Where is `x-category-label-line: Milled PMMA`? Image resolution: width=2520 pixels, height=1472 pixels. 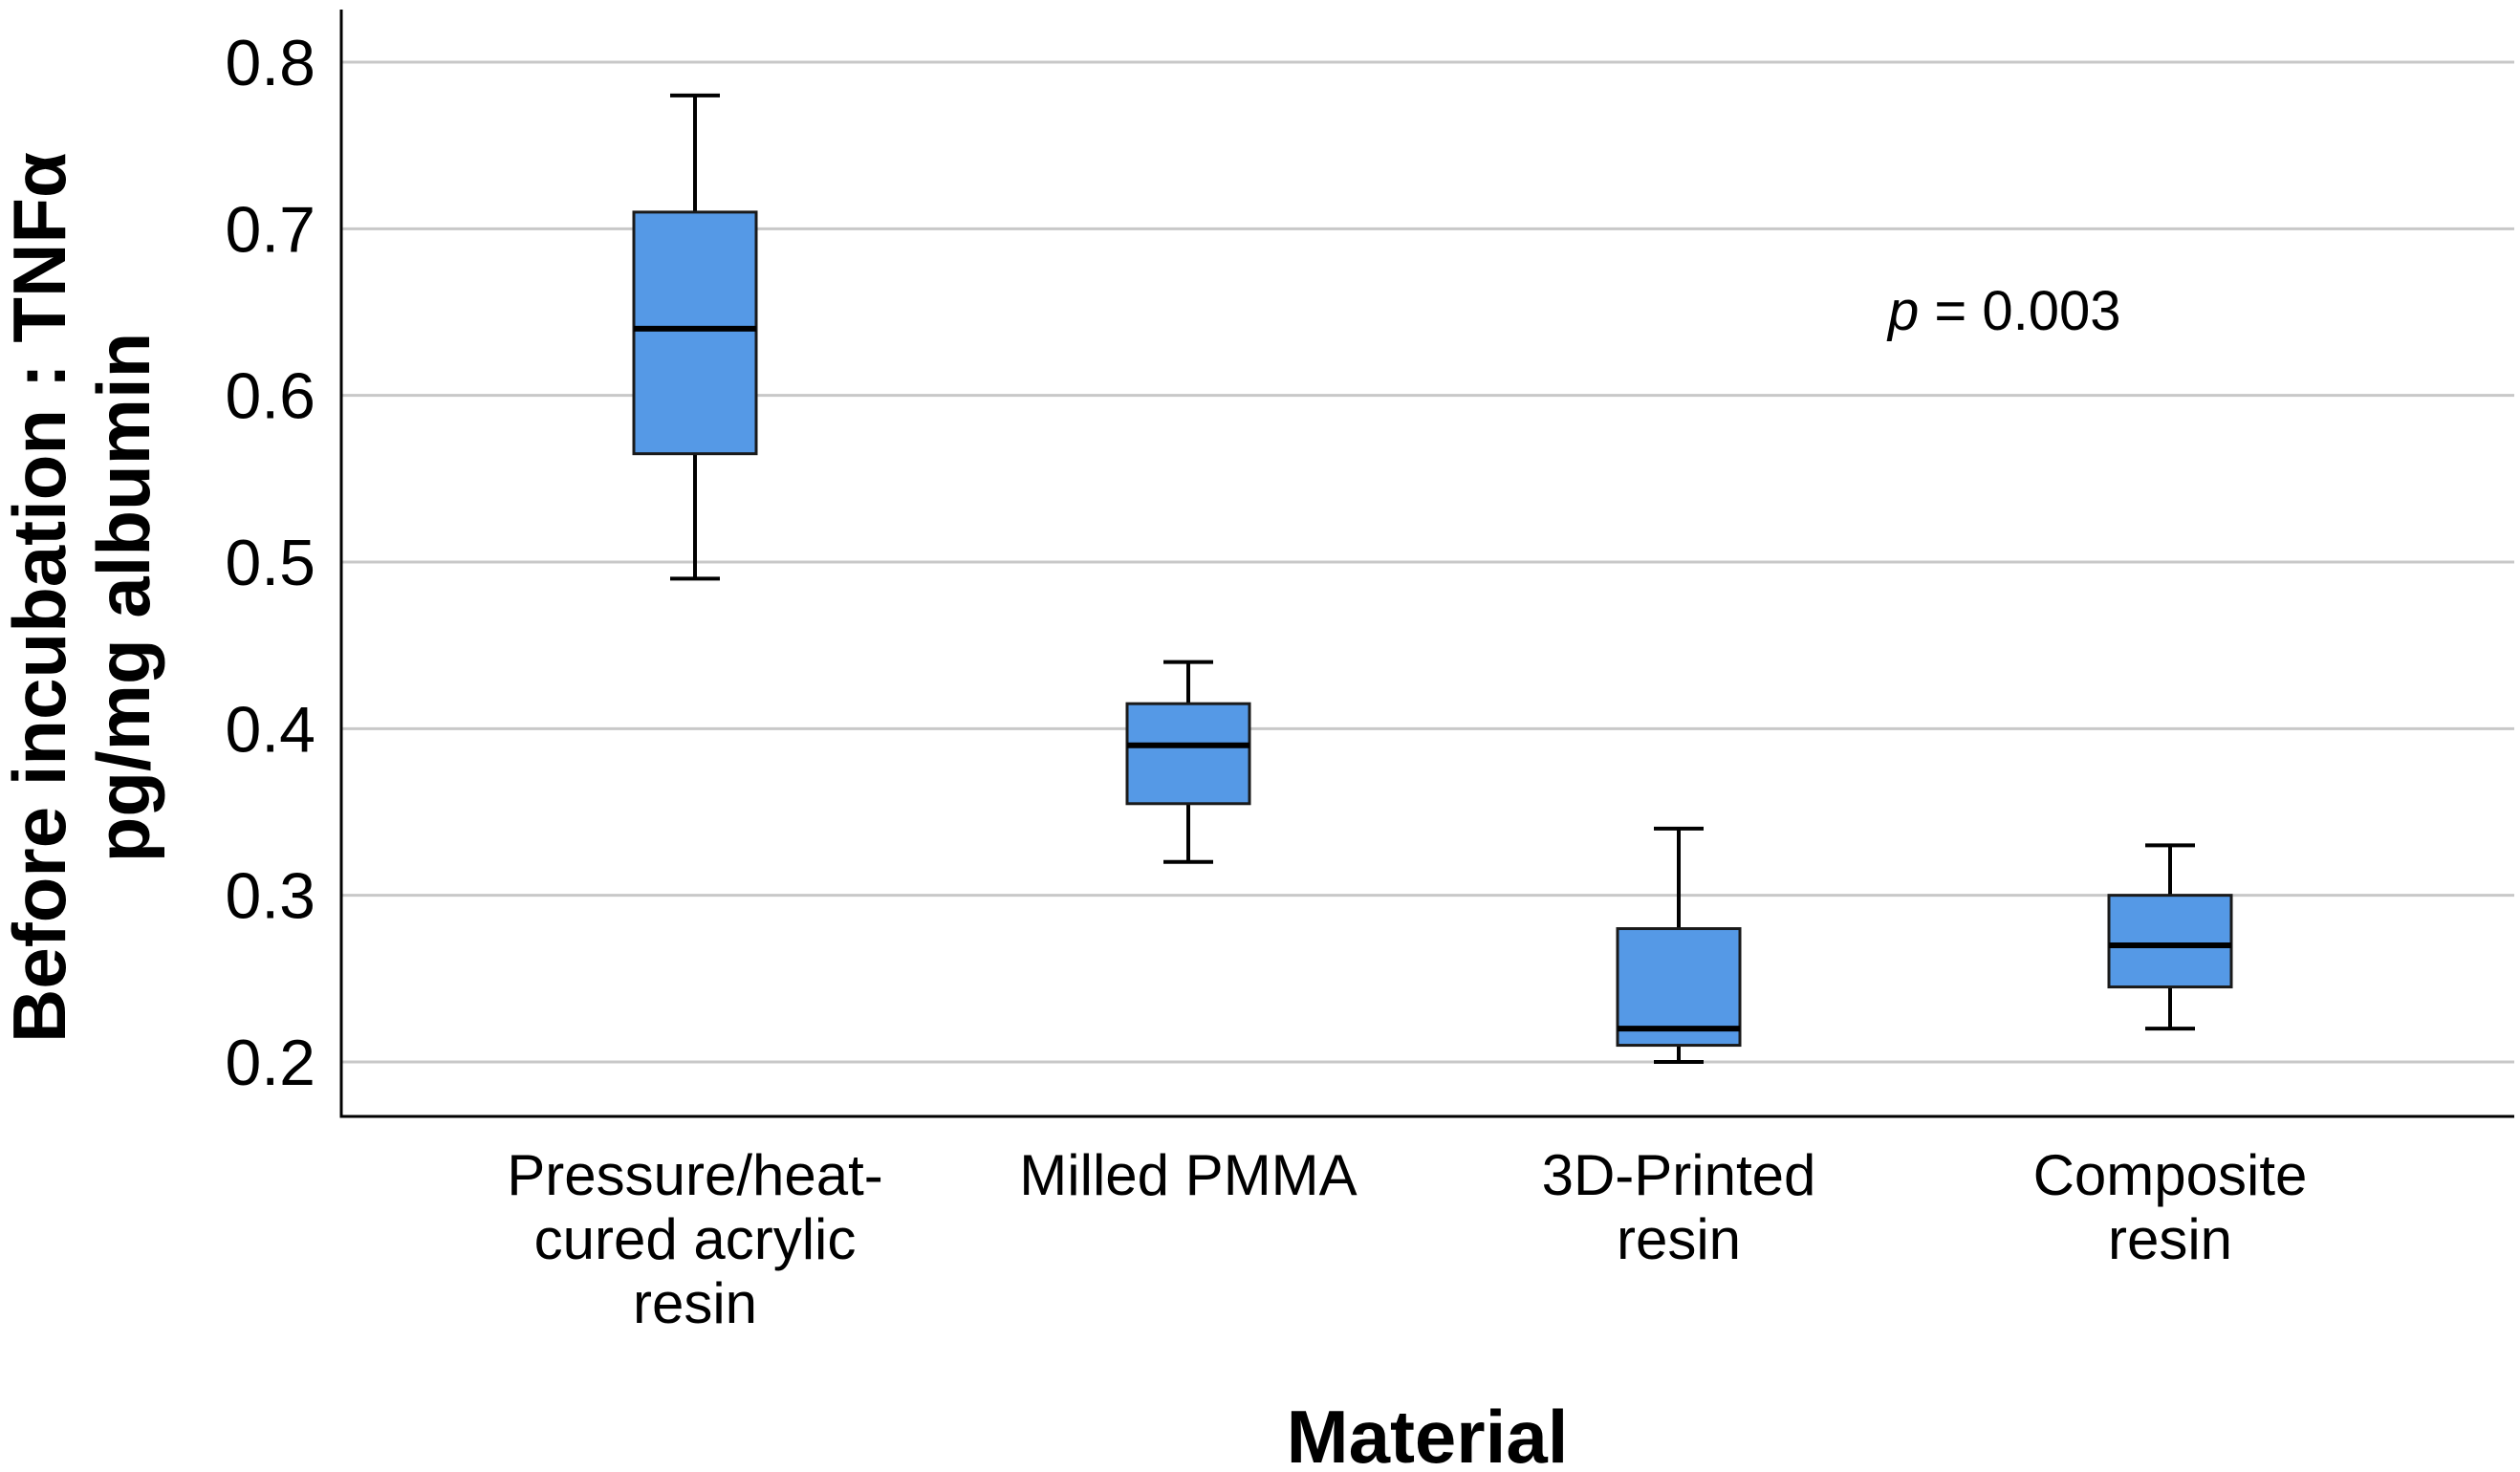
x-category-label-line: Milled PMMA is located at coordinates (1188, 1175).